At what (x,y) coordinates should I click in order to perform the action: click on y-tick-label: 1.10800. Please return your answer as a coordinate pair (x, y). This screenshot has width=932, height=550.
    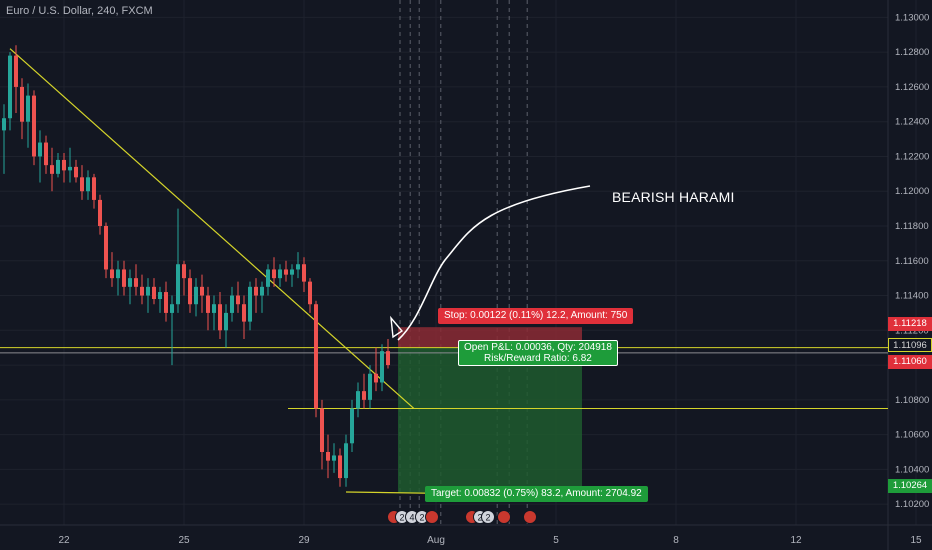
    Looking at the image, I should click on (912, 400).